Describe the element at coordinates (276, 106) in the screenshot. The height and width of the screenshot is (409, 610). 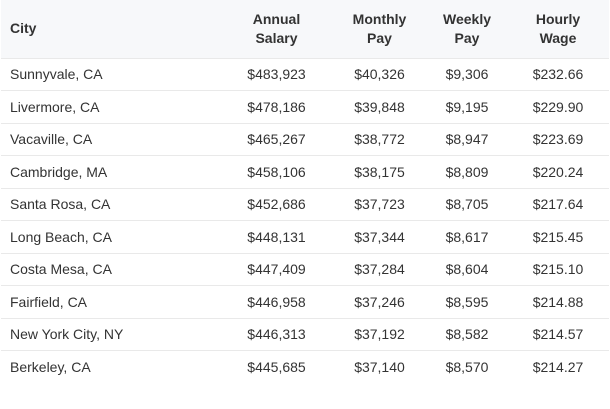
I see `annual-salary-cell: $478,186` at that location.